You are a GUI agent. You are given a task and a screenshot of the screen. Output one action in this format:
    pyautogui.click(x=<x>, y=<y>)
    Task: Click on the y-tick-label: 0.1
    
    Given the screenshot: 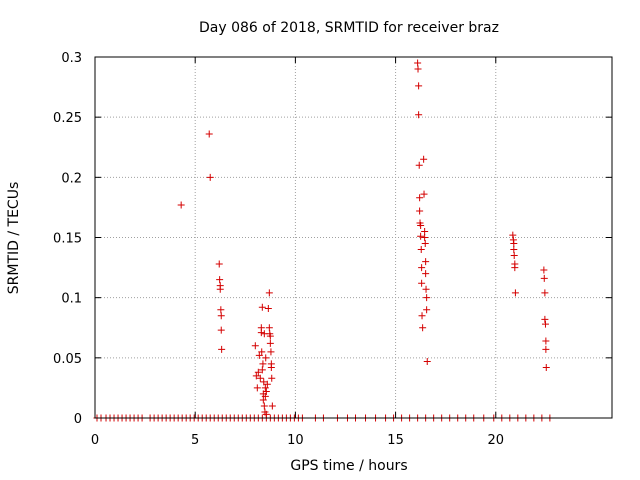 What is the action you would take?
    pyautogui.click(x=71, y=299)
    